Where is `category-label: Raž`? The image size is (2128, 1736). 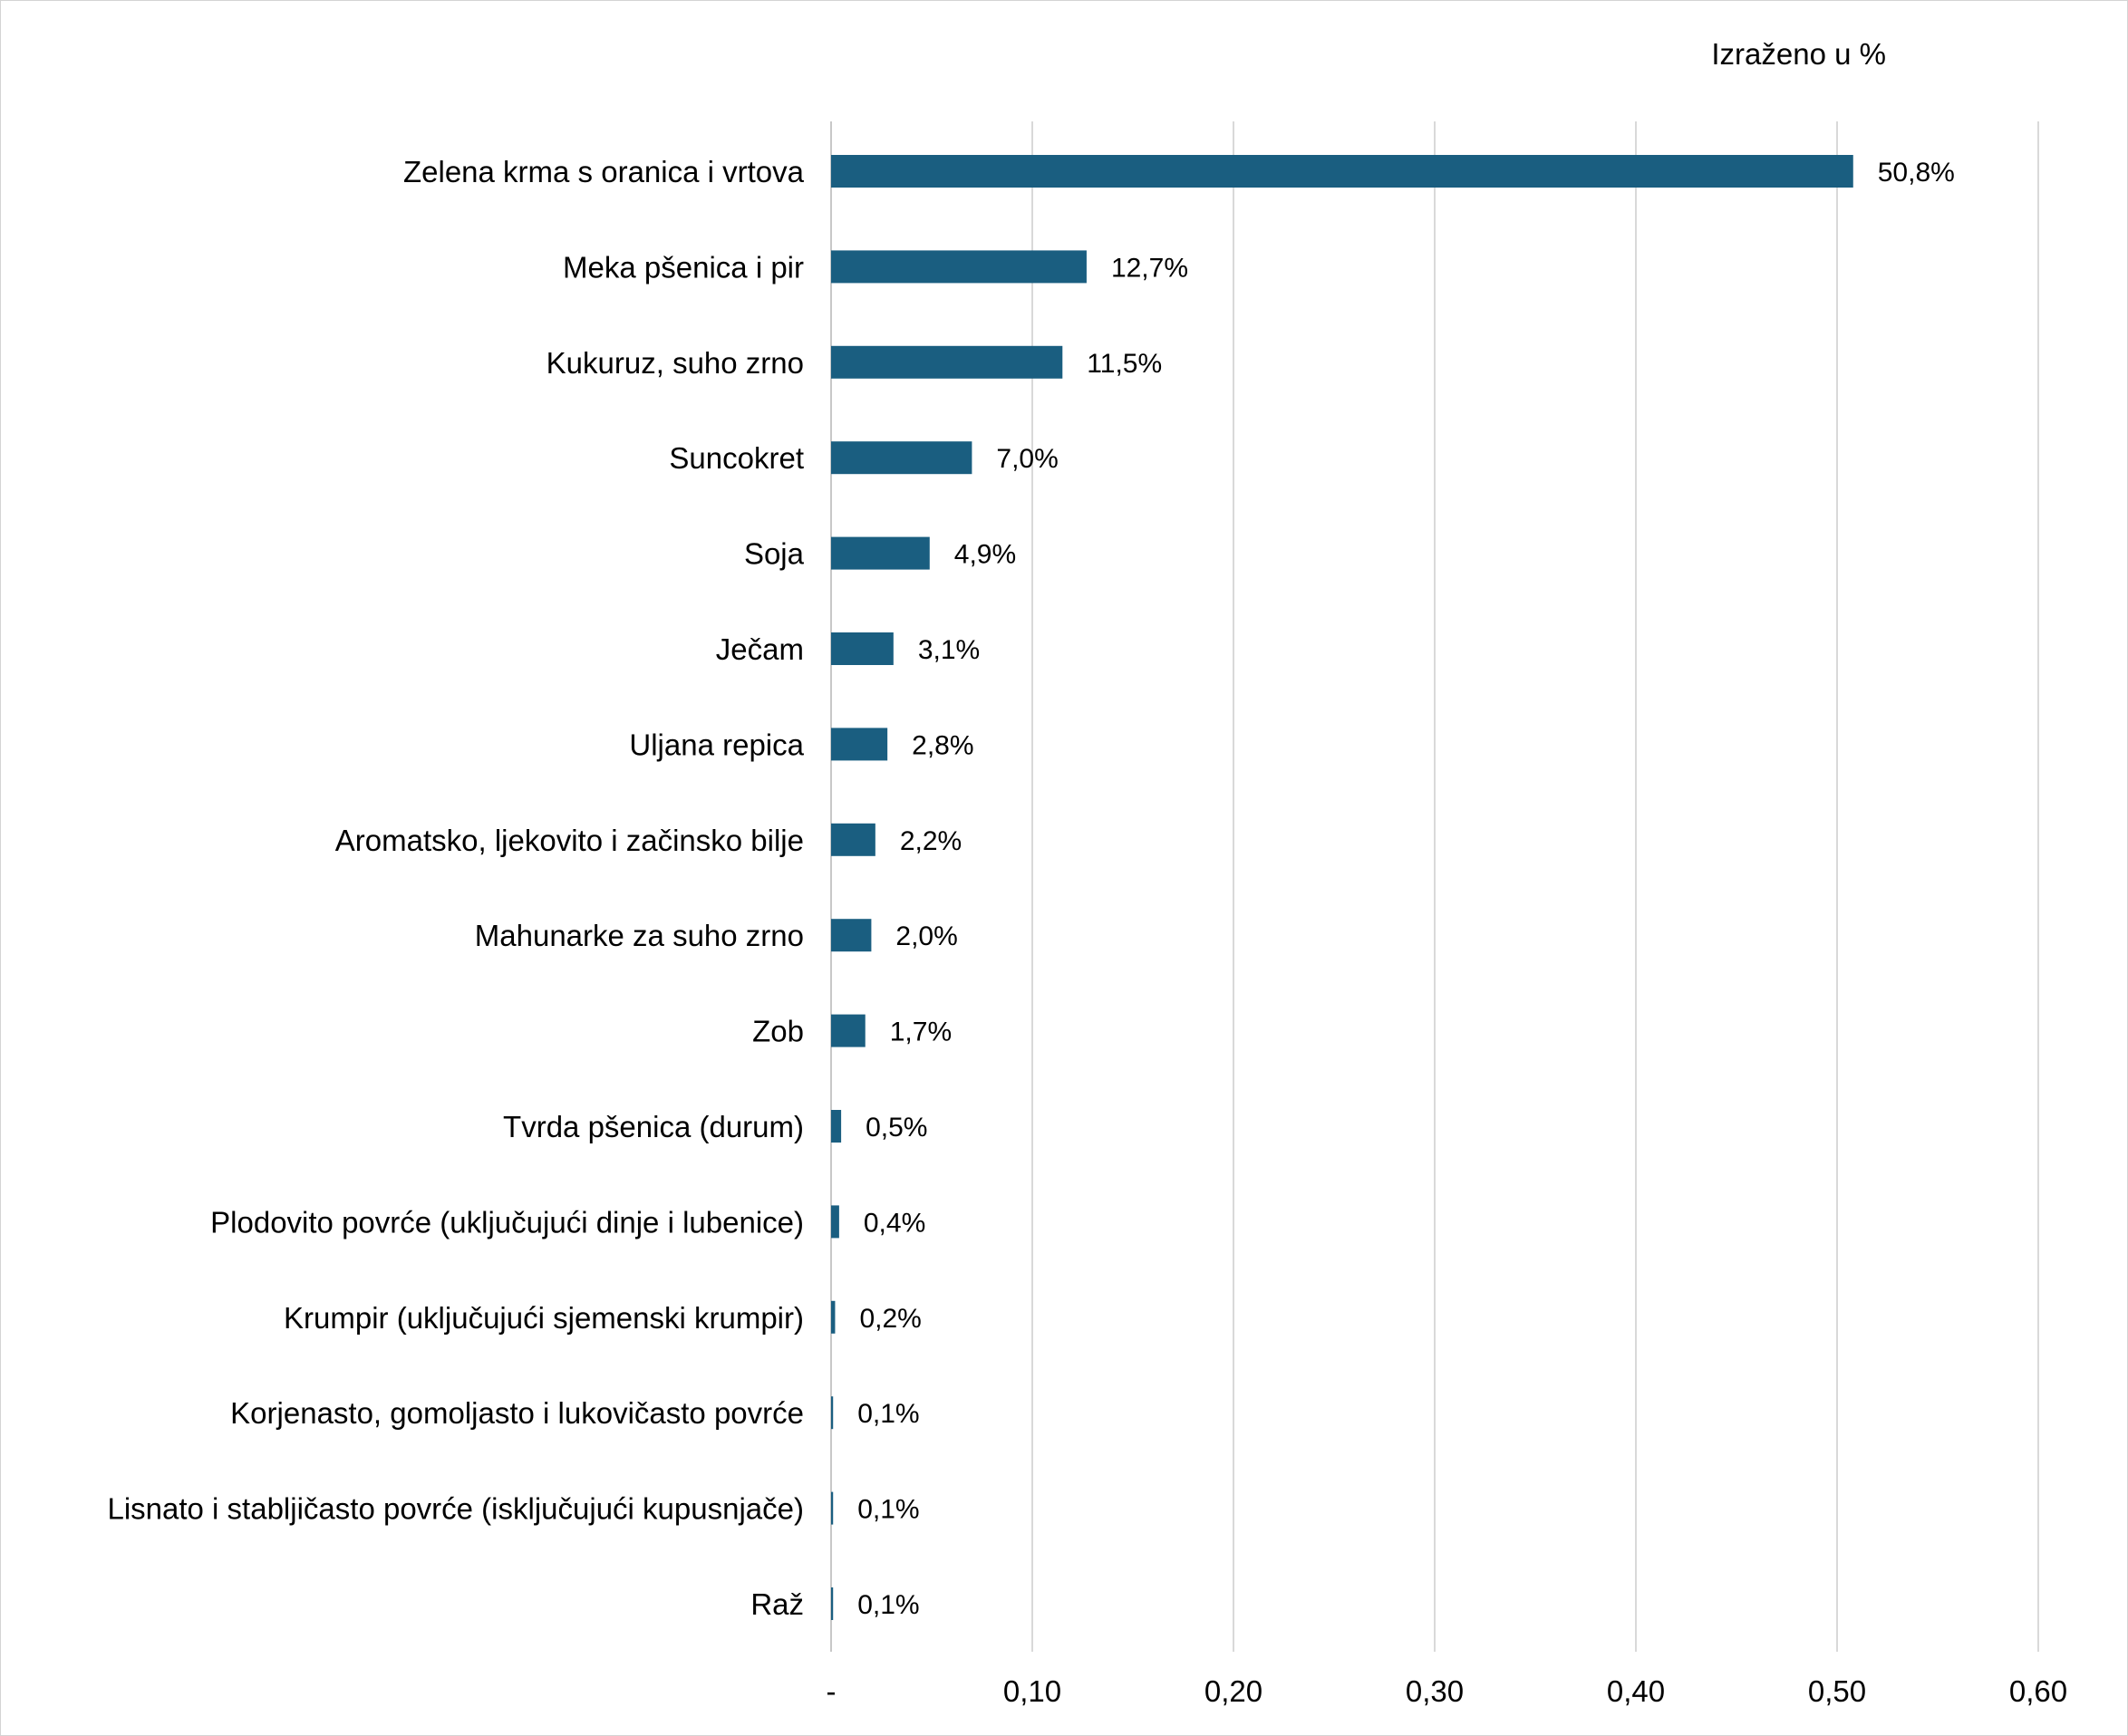
category-label: Raž is located at coordinates (777, 1604).